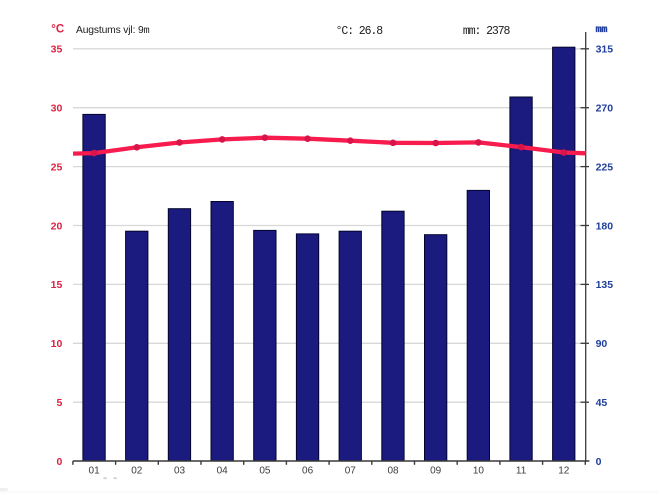  Describe the element at coordinates (521, 470) in the screenshot. I see `svg-text: 11` at that location.